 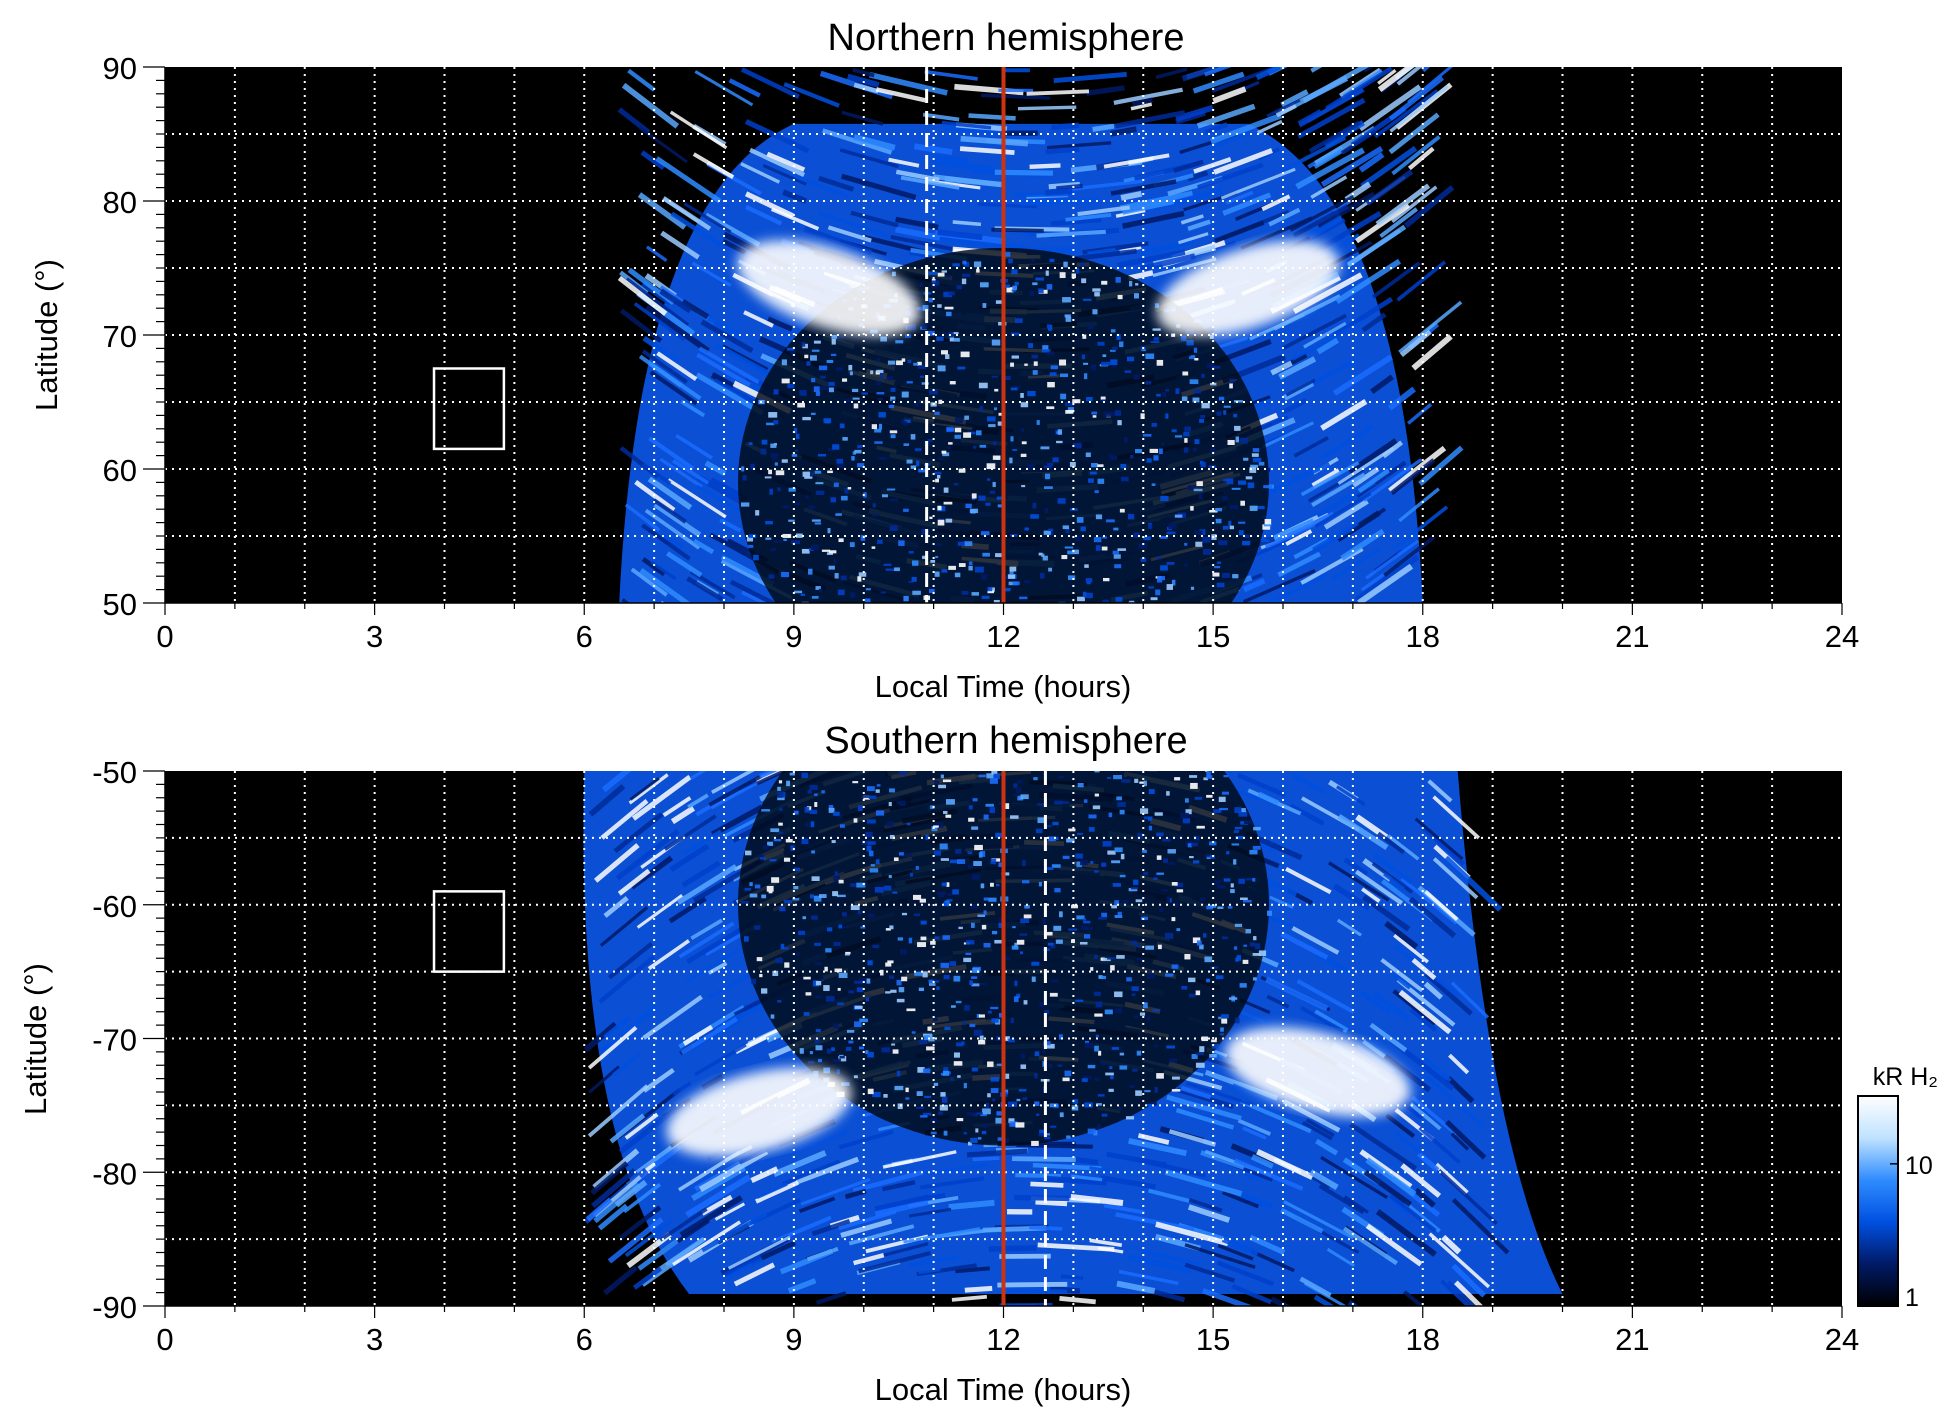 What do you see at coordinates (114, 1307) in the screenshot?
I see `southern-y-tick-label: -90` at bounding box center [114, 1307].